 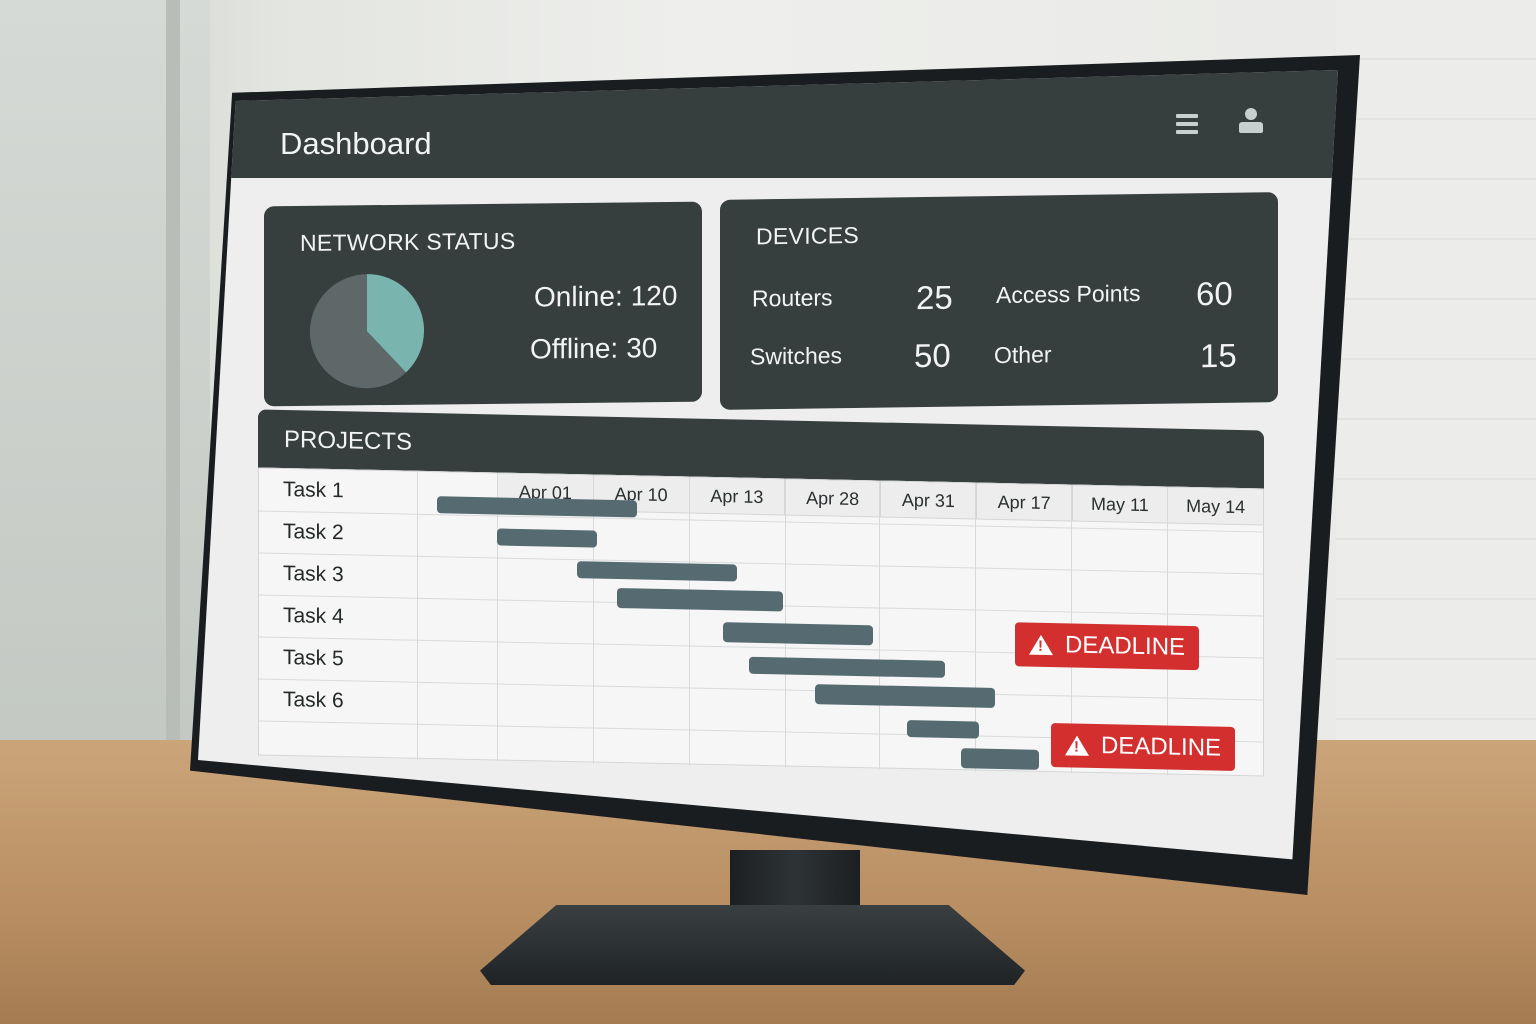 I want to click on online-count: Online: 120, so click(x=605, y=297).